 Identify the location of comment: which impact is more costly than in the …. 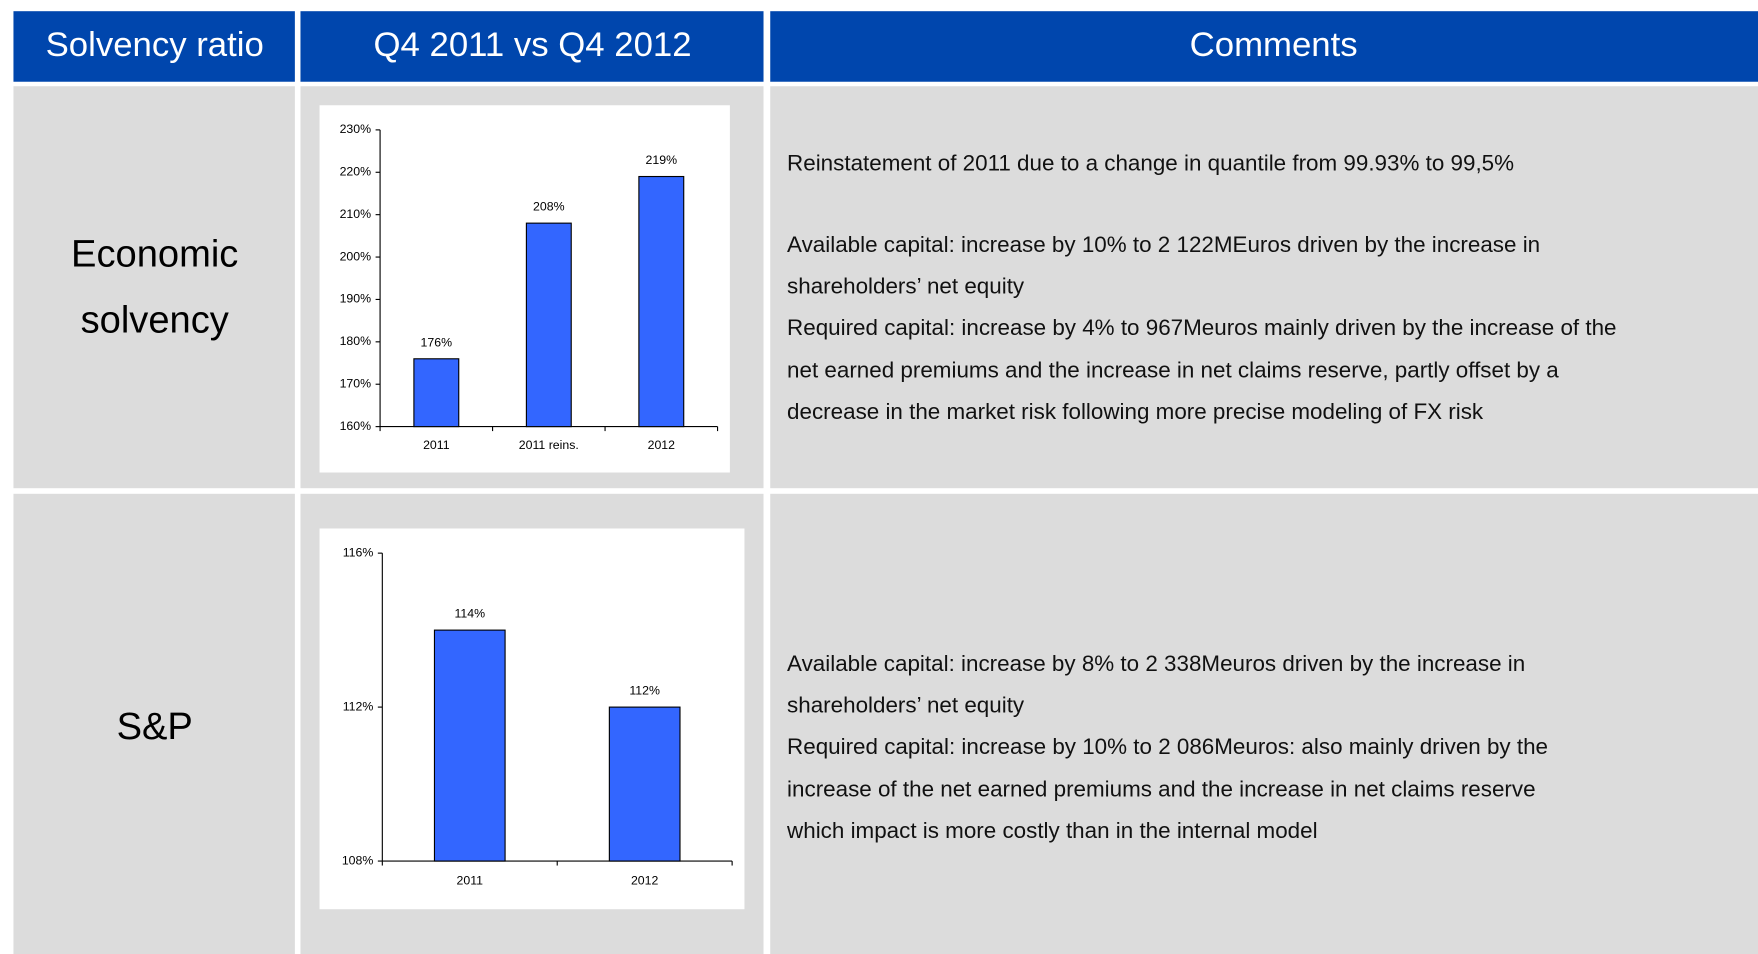
(1052, 830).